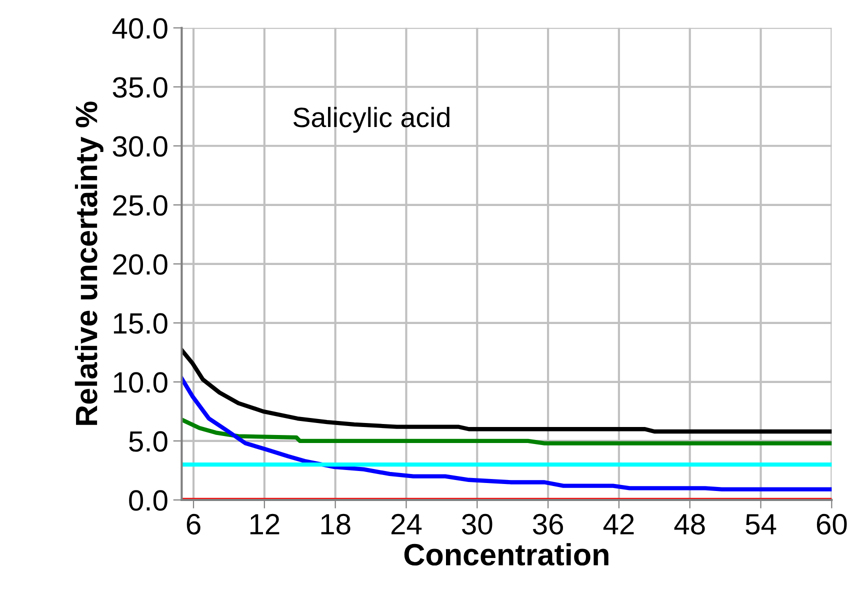 Image resolution: width=853 pixels, height=606 pixels. What do you see at coordinates (335, 524) in the screenshot?
I see `x-tick-label: 18` at bounding box center [335, 524].